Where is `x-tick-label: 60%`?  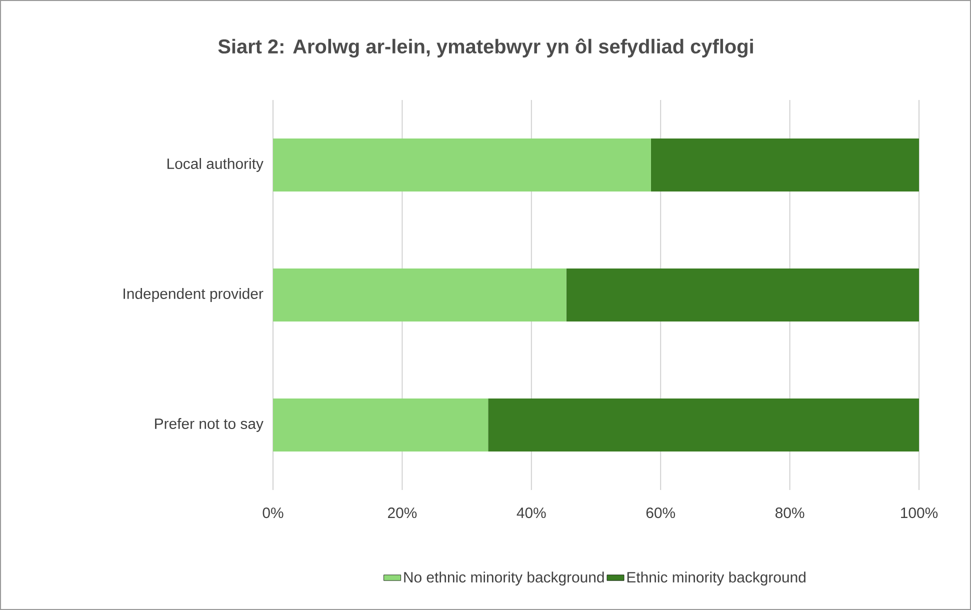 x-tick-label: 60% is located at coordinates (661, 513).